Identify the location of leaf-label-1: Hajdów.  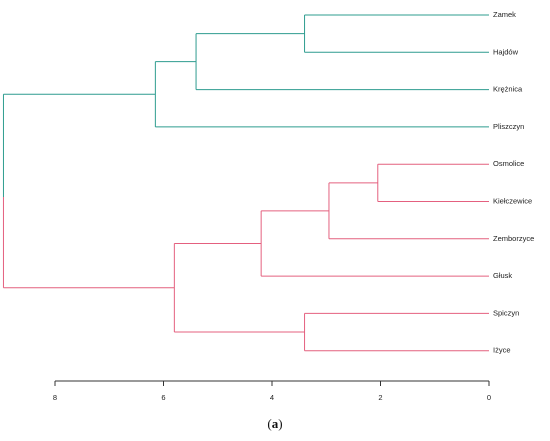
(506, 51).